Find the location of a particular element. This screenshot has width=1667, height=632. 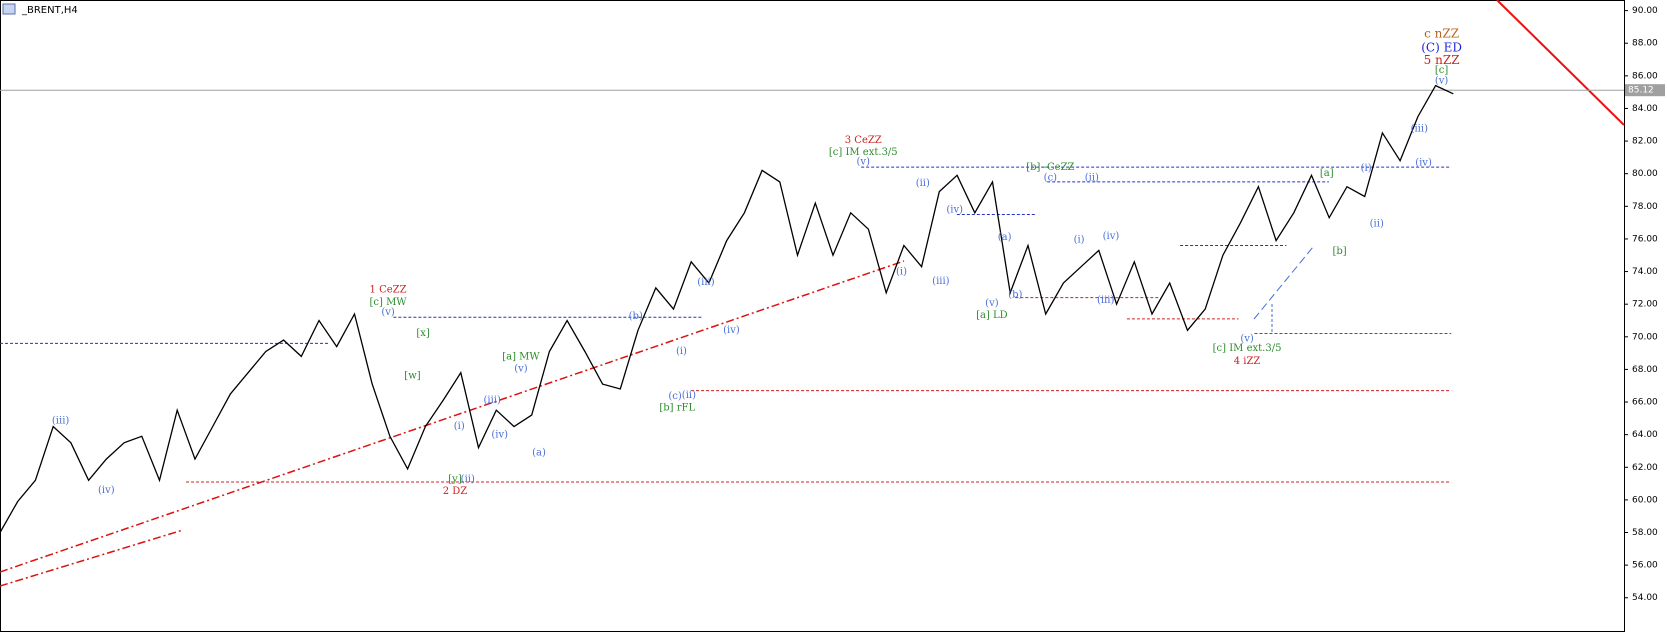

y-tick-label: 82.00 is located at coordinates (1645, 142).